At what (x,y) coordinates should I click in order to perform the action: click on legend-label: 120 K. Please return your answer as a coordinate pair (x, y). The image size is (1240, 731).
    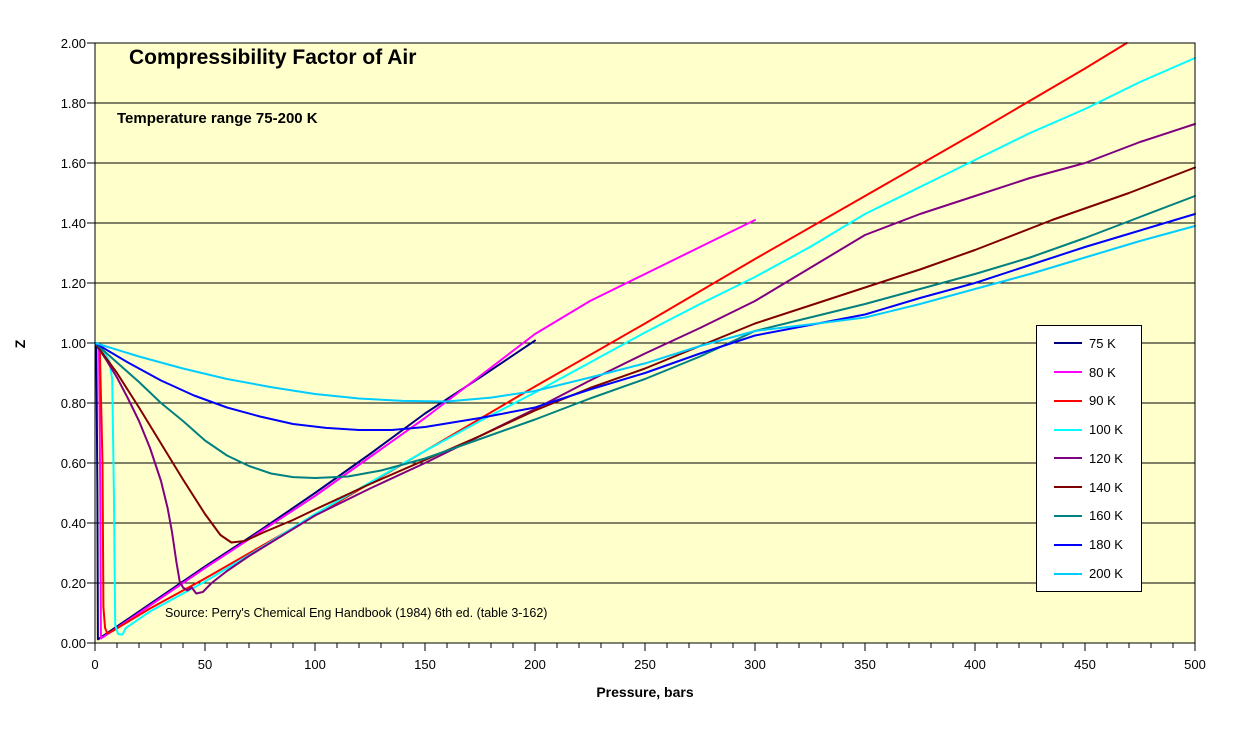
    Looking at the image, I should click on (1106, 458).